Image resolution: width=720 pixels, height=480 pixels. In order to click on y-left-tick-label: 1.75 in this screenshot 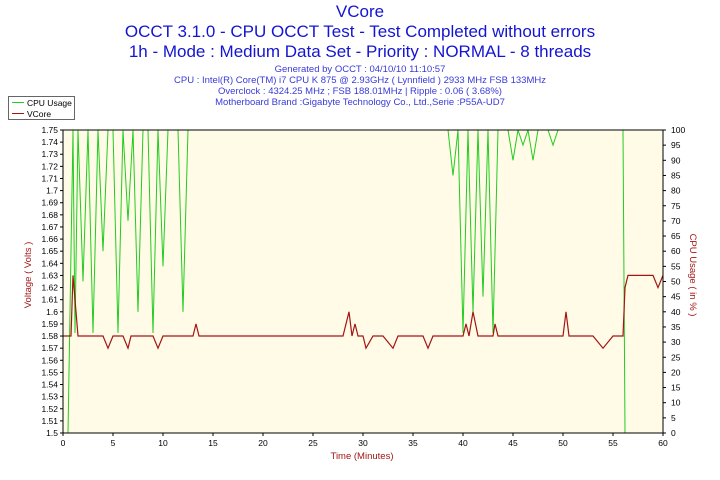, I will do `click(49, 130)`.